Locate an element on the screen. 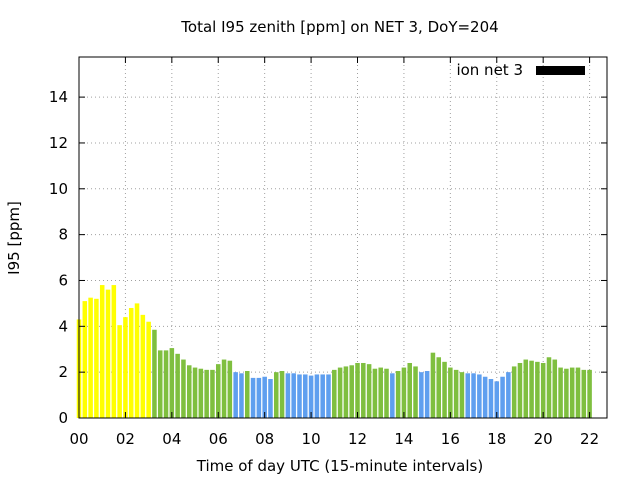  x-tick-label: 00 is located at coordinates (78, 439).